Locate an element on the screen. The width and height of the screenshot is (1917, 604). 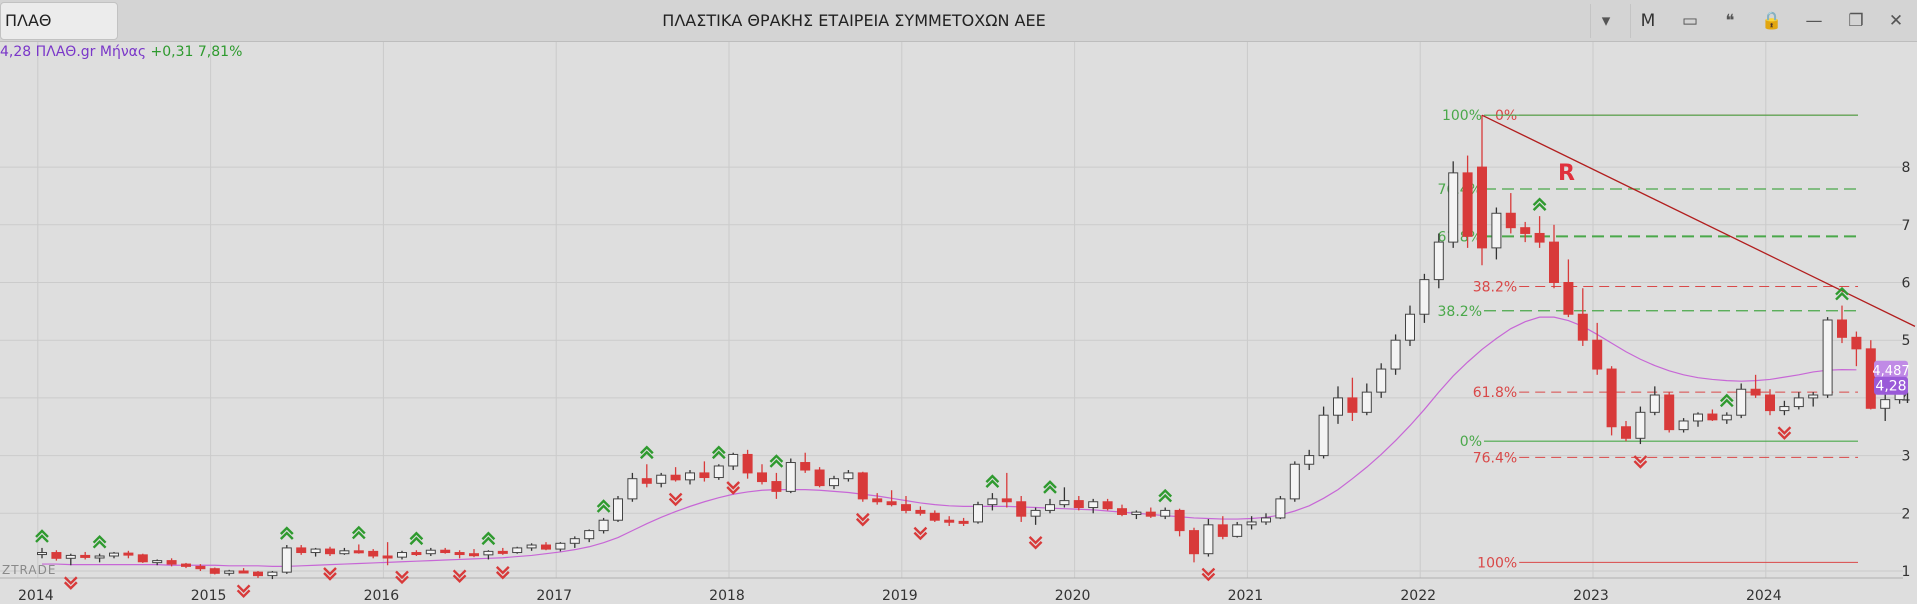
close-icon: ✕ is located at coordinates (1896, 21).